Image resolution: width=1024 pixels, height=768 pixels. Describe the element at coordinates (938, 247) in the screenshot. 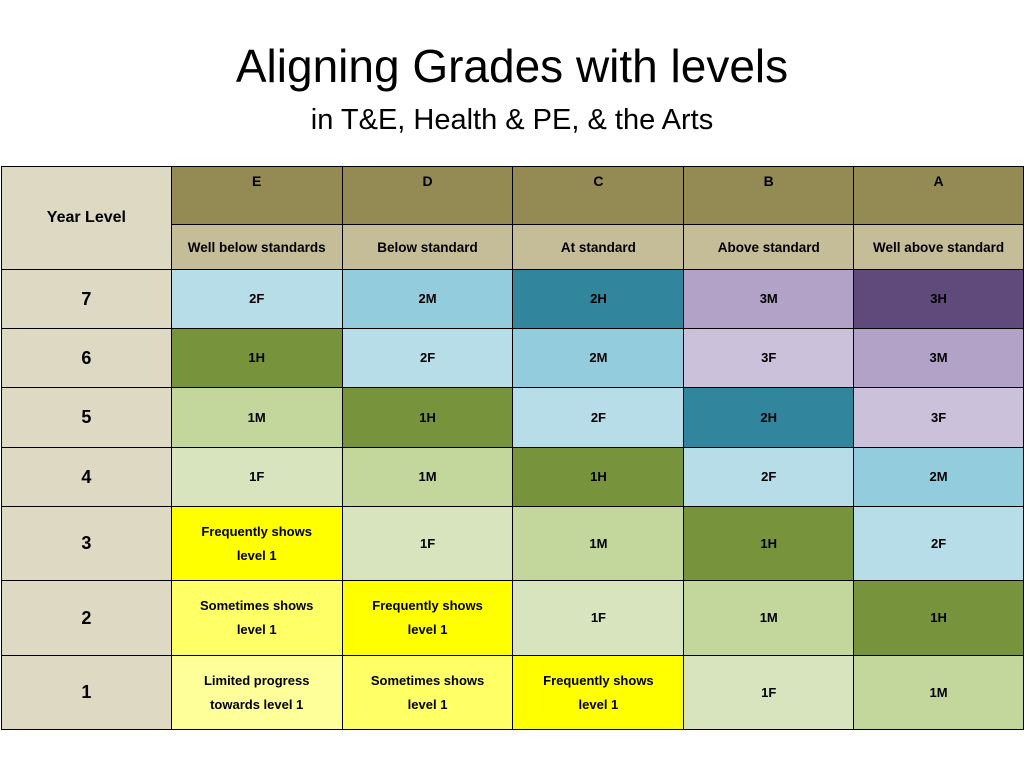

I see `descriptor-a: Well above standard` at that location.